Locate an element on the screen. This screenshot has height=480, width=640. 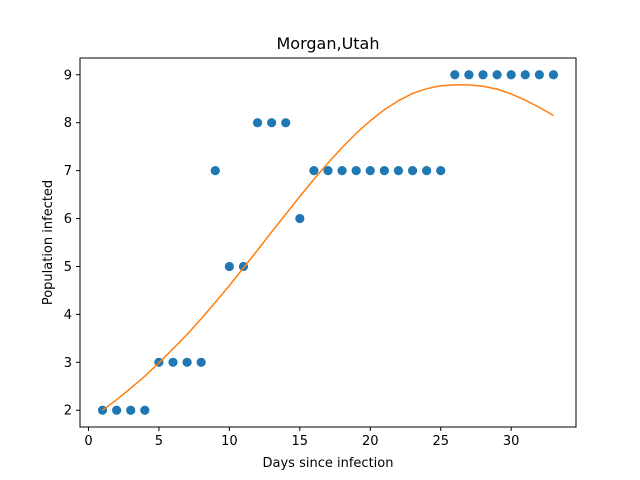
y-tick-label: 6 is located at coordinates (68, 219).